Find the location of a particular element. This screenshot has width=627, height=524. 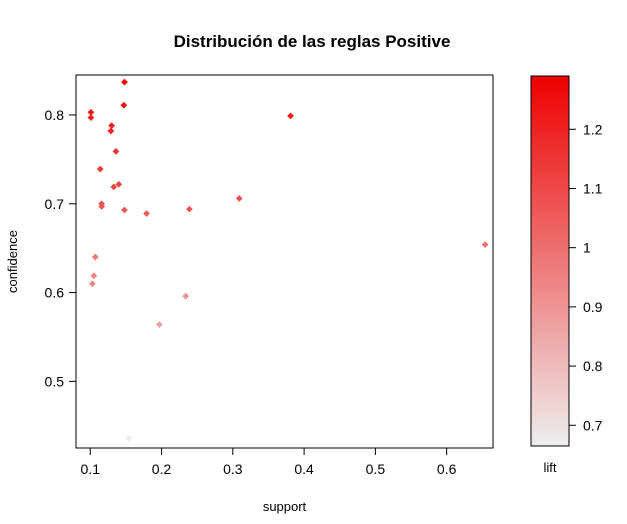

y-tick-label: 0.7 is located at coordinates (55, 204).